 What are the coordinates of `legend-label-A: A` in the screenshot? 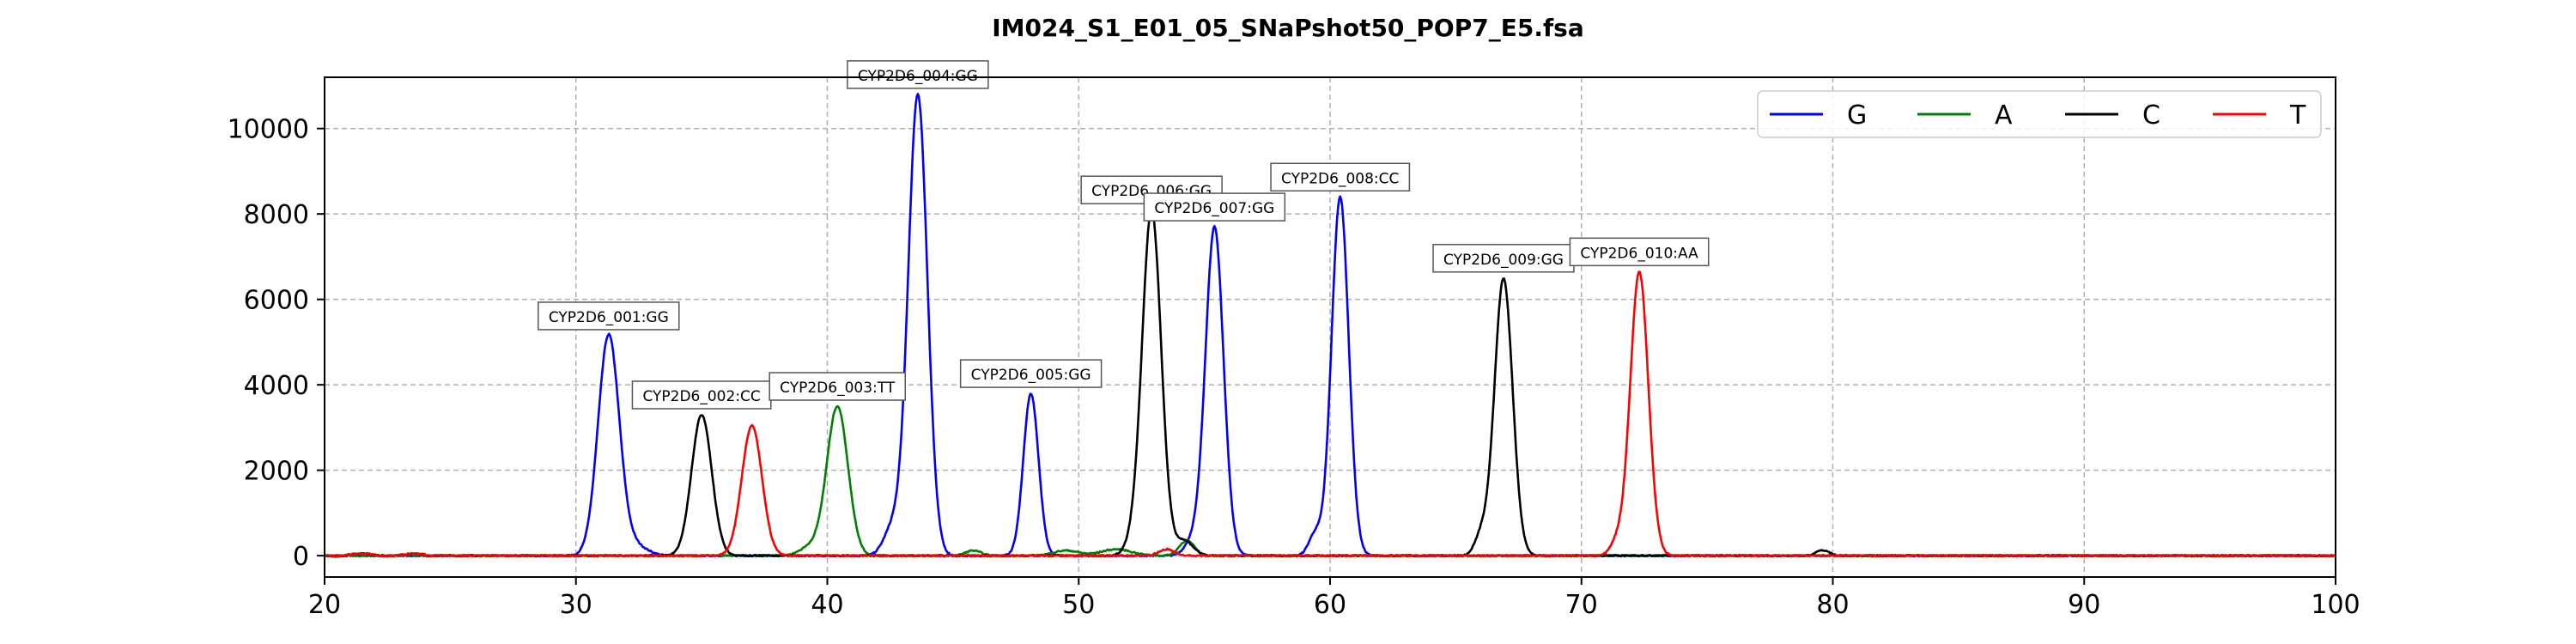 It's located at (2004, 116).